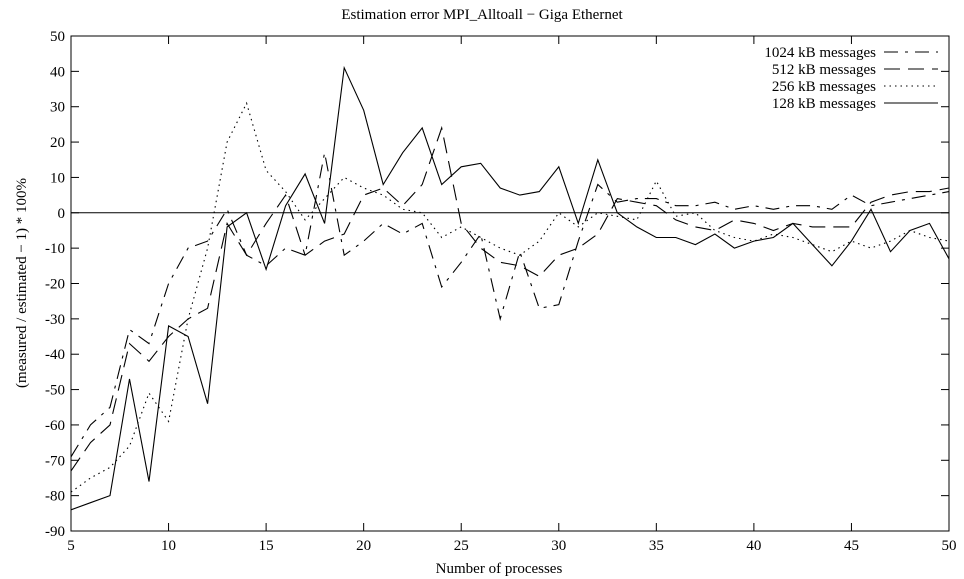 This screenshot has width=964, height=579. Describe the element at coordinates (55, 391) in the screenshot. I see `y-tick-label: -50` at that location.